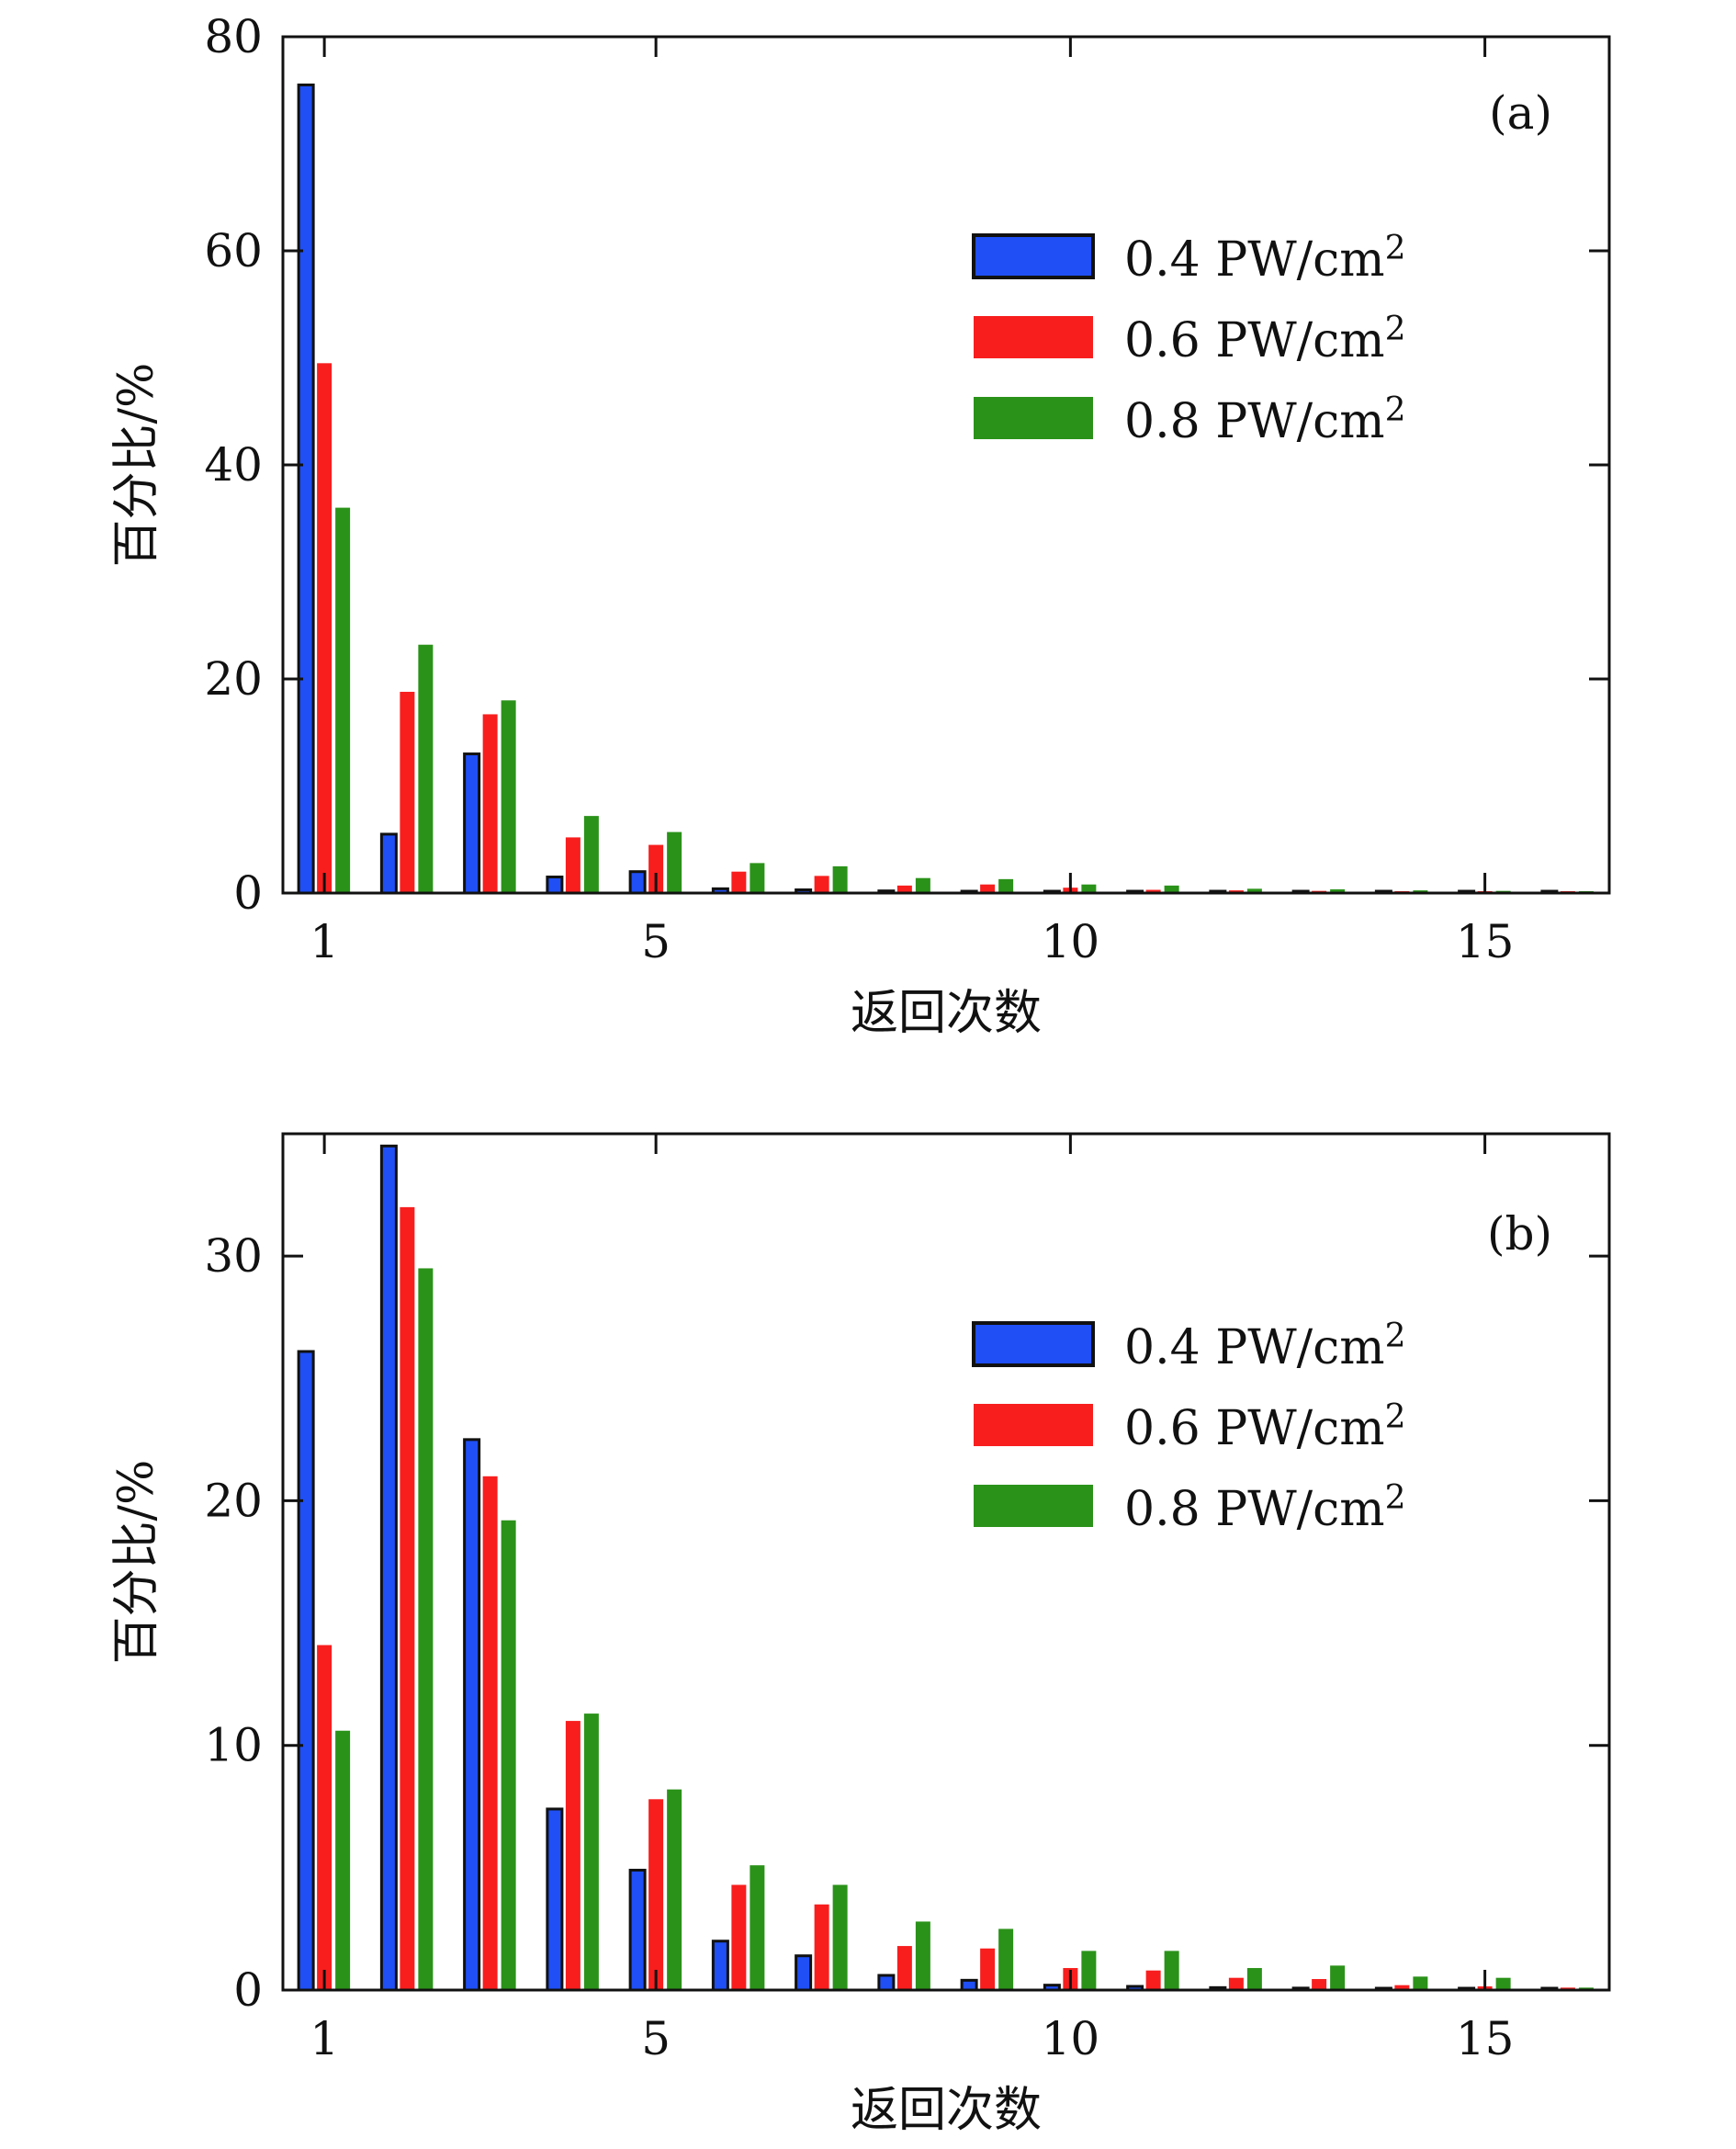 This screenshot has height=2149, width=1736. I want to click on y-tick-label: 60, so click(233, 250).